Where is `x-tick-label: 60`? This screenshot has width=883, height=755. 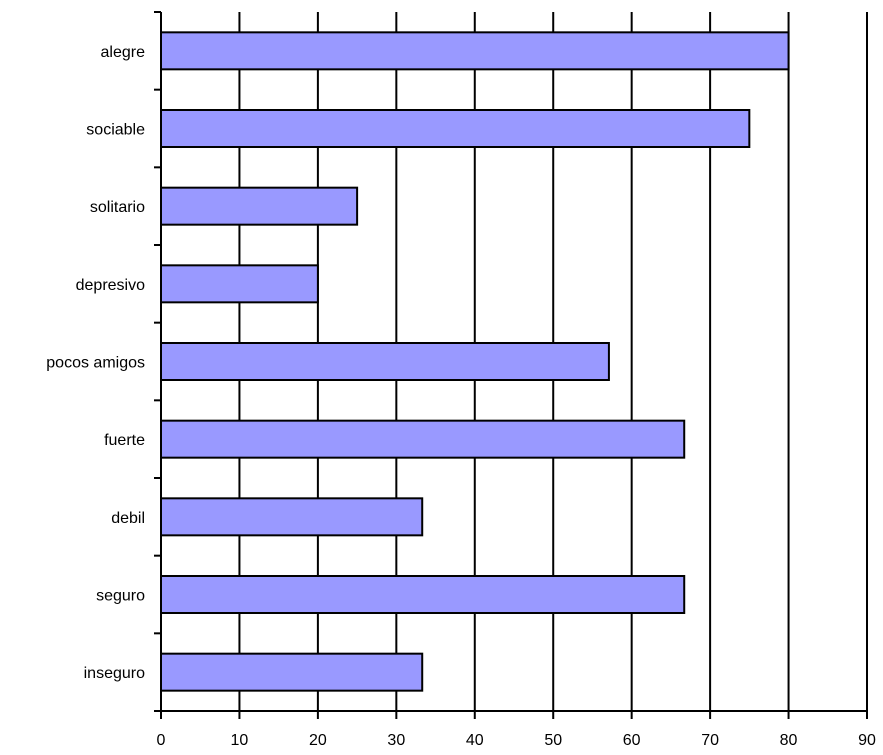 x-tick-label: 60 is located at coordinates (632, 740).